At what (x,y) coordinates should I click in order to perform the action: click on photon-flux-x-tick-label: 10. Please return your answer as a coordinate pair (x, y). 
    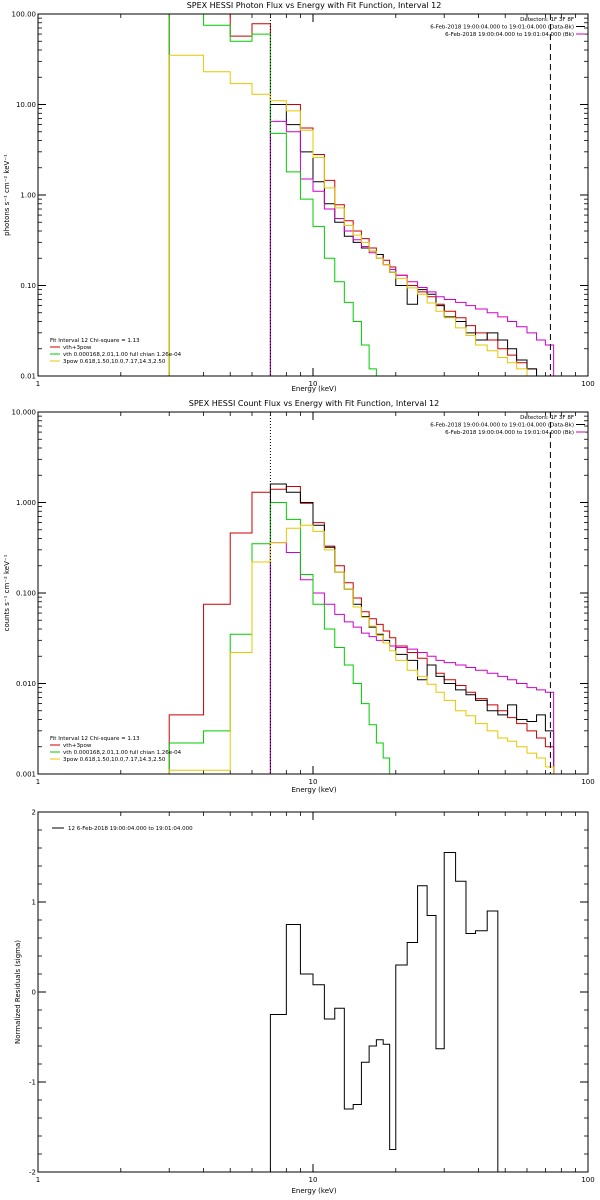
    Looking at the image, I should click on (313, 384).